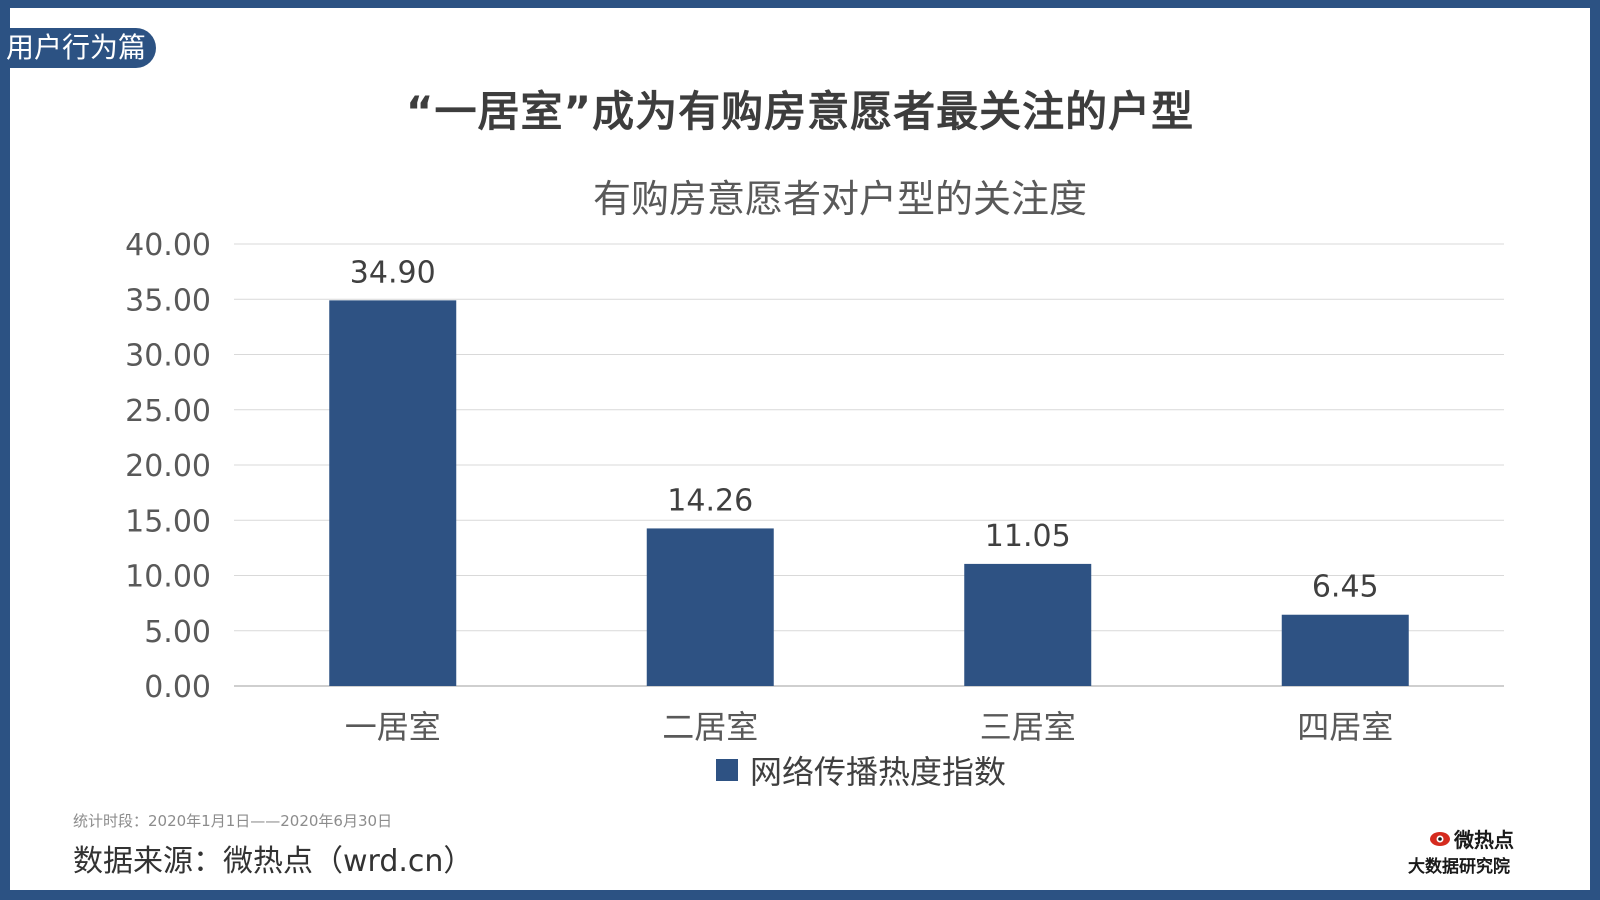 The width and height of the screenshot is (1600, 900). I want to click on x-tick-label: 三居室, so click(1028, 727).